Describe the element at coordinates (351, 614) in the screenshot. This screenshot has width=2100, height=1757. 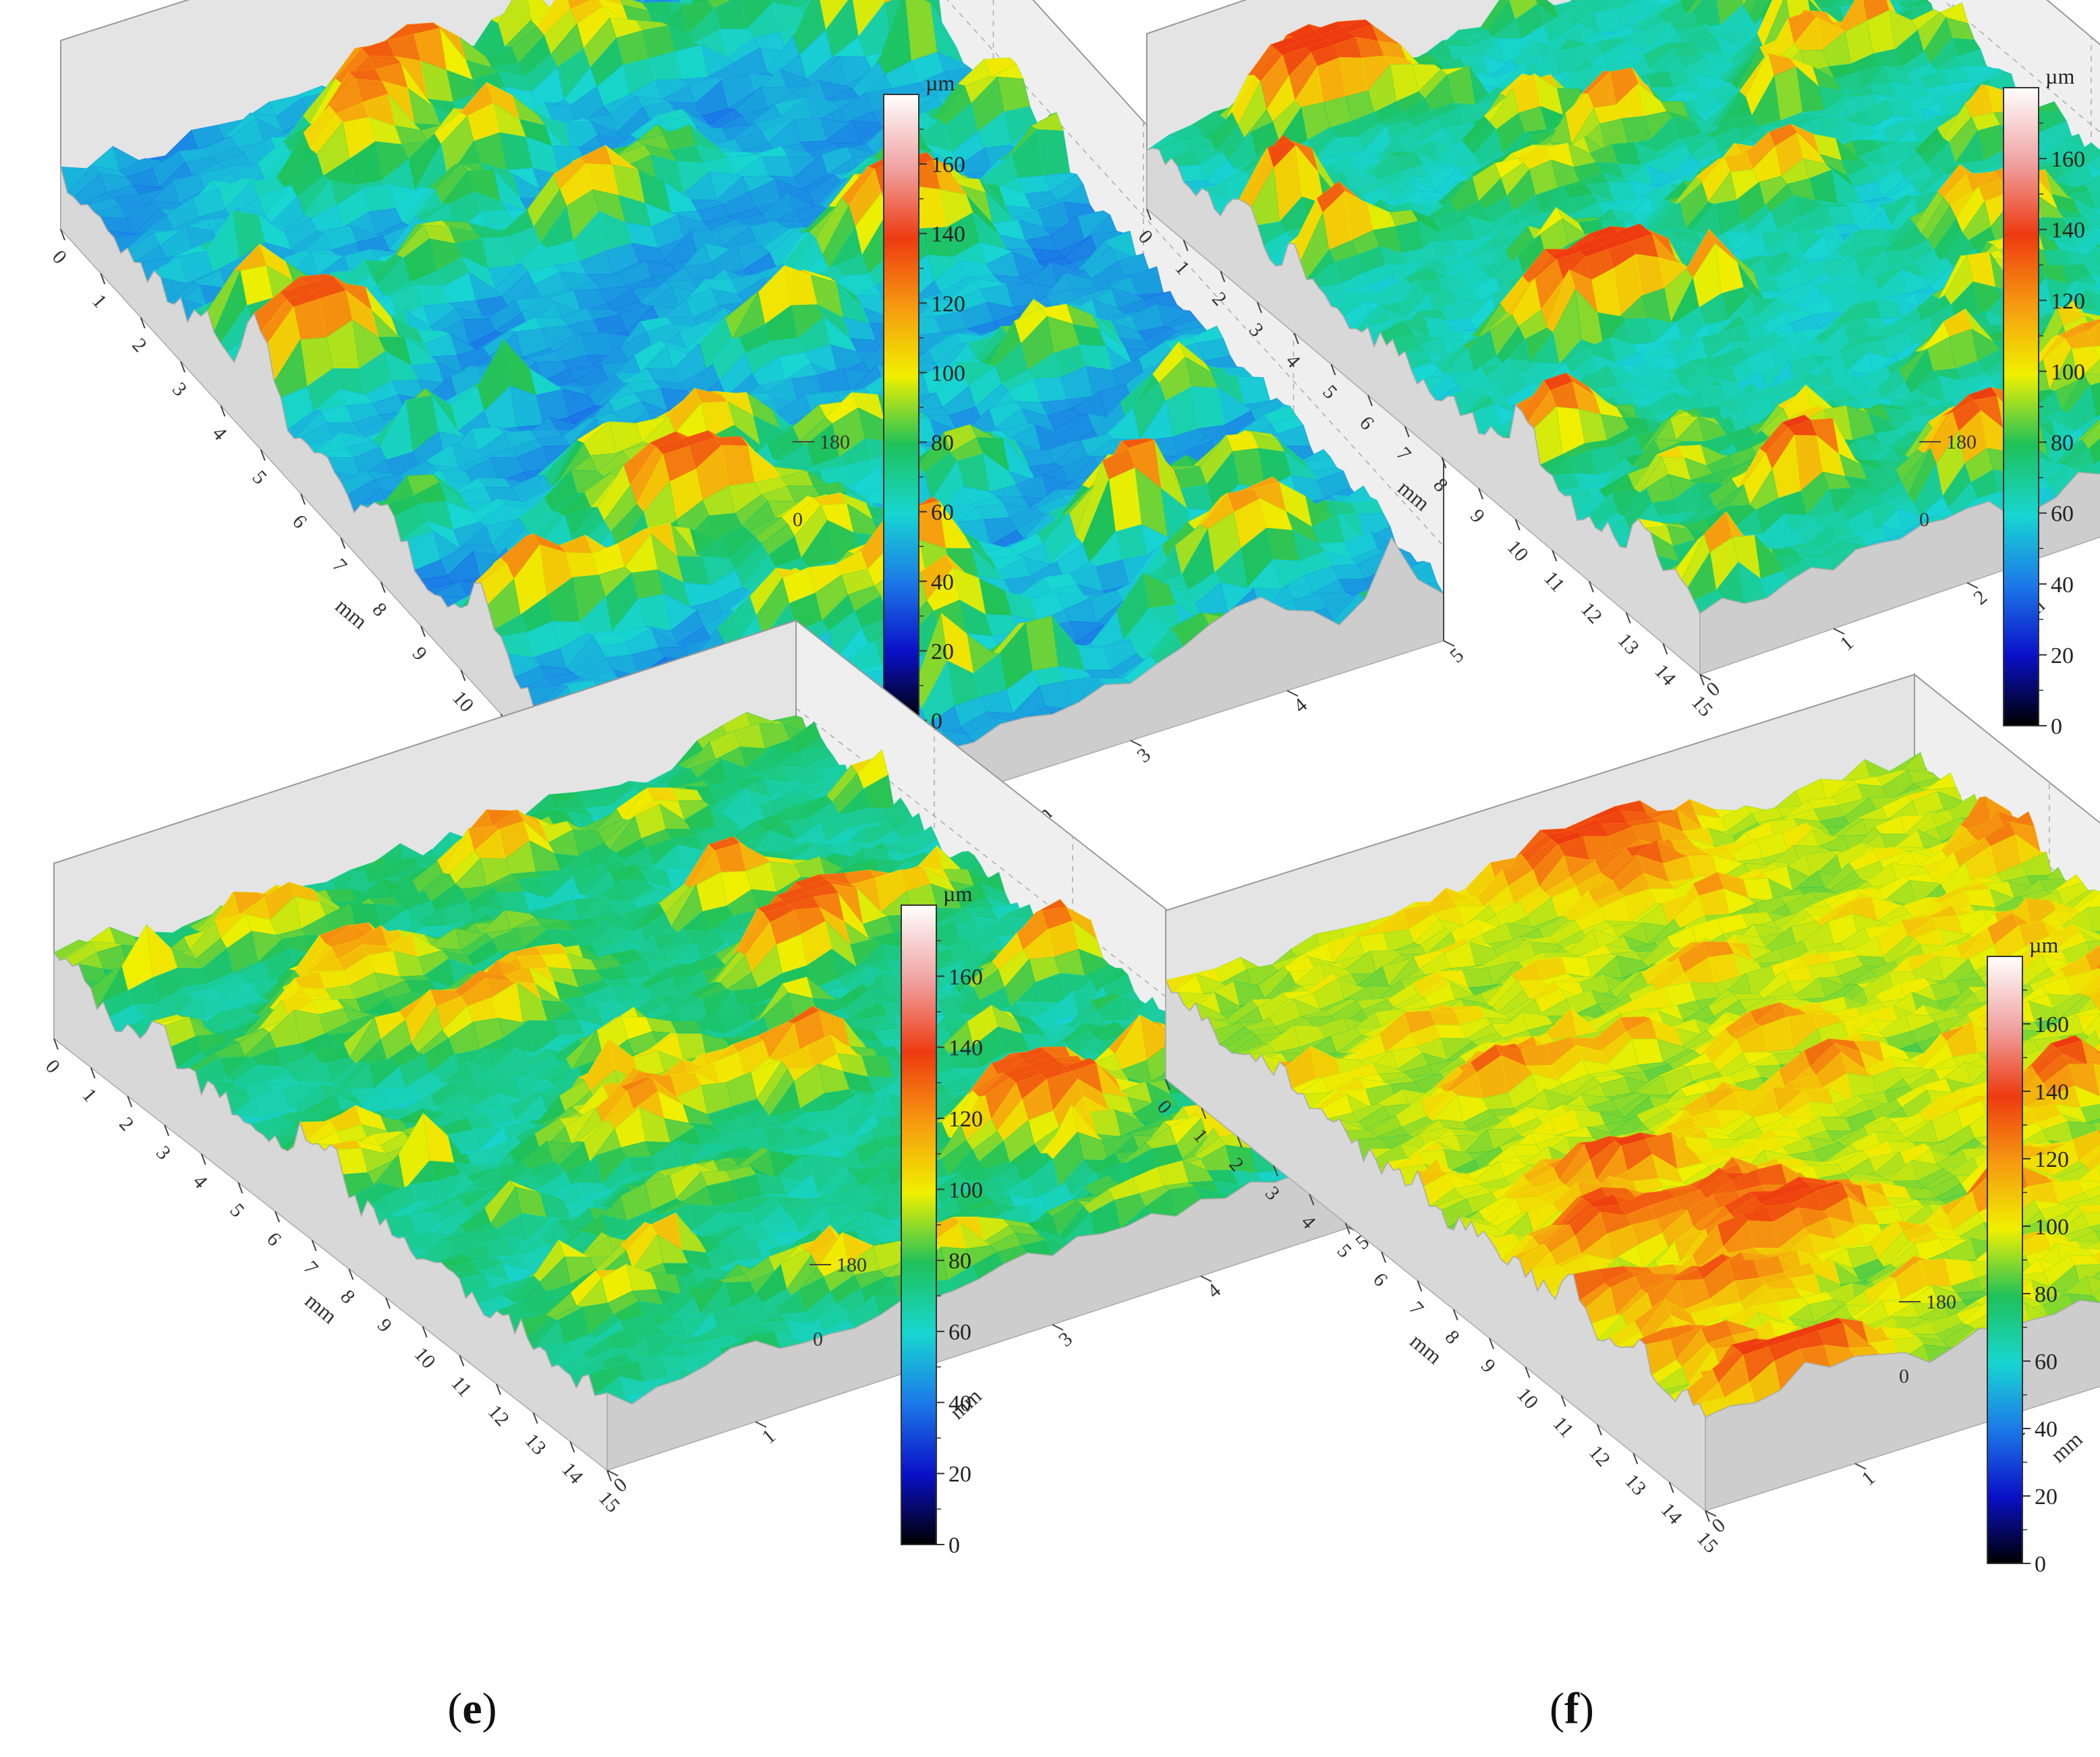
I see `x-axis-title: mm` at that location.